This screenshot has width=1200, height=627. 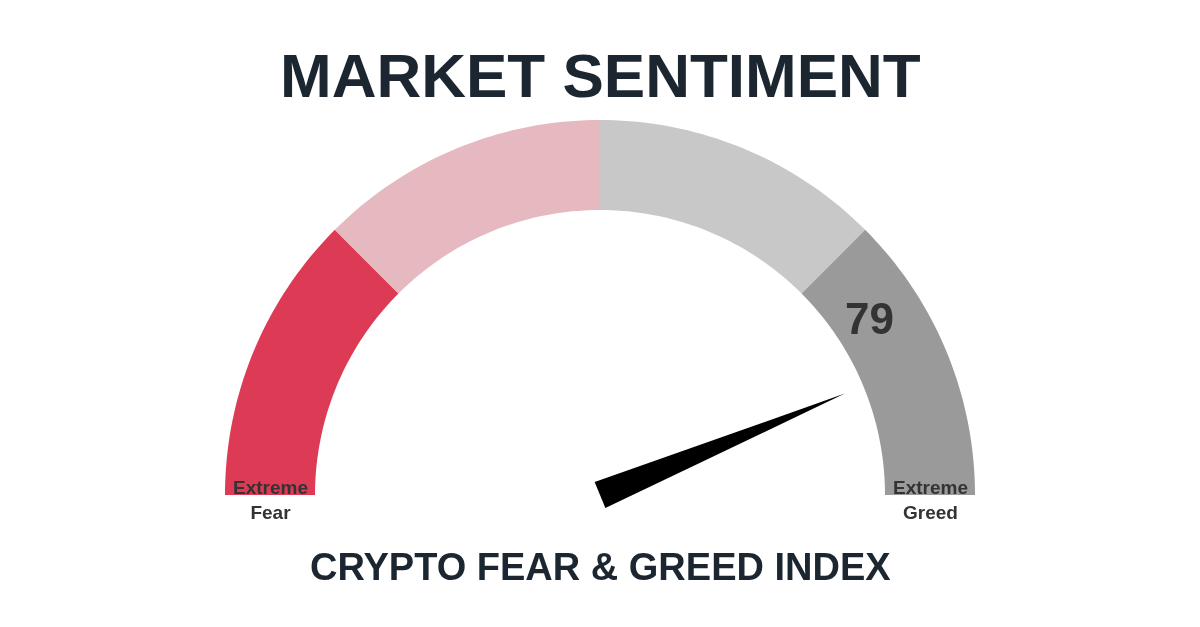 What do you see at coordinates (600, 75) in the screenshot?
I see `chart-title: MARKET SENTIMENT` at bounding box center [600, 75].